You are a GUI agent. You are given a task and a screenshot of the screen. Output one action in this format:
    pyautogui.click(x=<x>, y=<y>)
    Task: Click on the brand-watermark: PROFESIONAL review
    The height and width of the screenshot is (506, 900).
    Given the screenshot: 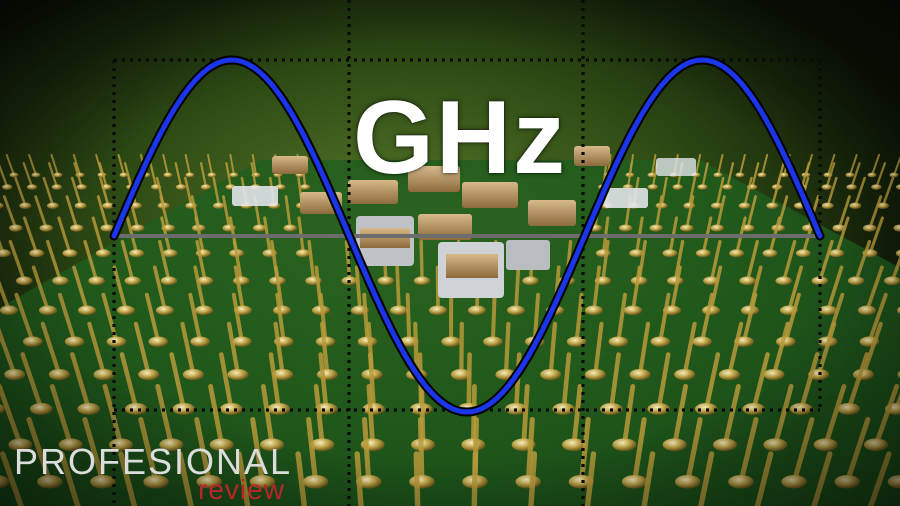 What is the action you would take?
    pyautogui.click(x=159, y=474)
    